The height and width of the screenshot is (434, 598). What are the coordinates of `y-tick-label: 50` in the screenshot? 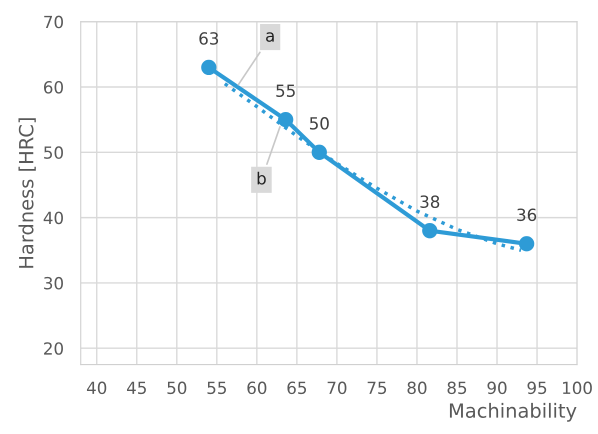 It's located at (53, 152).